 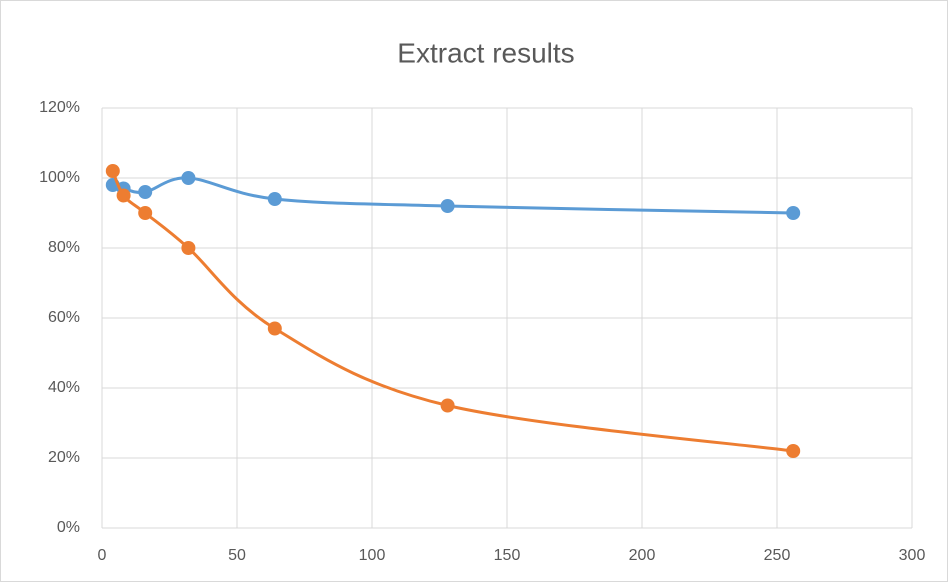 What do you see at coordinates (64, 387) in the screenshot?
I see `y-tick-label: 40%` at bounding box center [64, 387].